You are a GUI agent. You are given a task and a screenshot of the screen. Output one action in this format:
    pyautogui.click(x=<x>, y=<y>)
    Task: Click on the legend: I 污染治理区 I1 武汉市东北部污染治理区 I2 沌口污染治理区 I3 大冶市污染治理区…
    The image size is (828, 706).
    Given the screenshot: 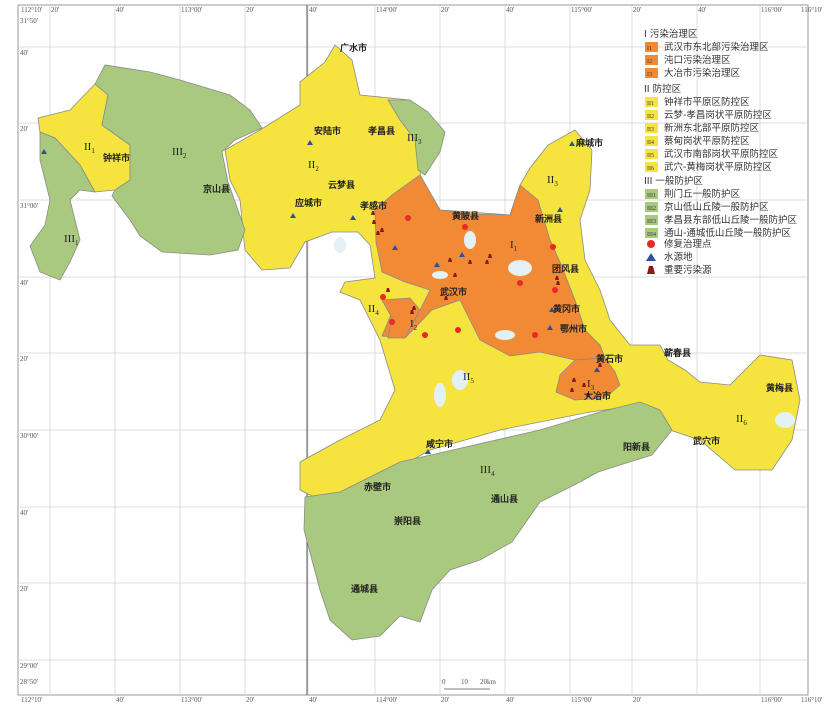 What is the action you would take?
    pyautogui.click(x=721, y=152)
    